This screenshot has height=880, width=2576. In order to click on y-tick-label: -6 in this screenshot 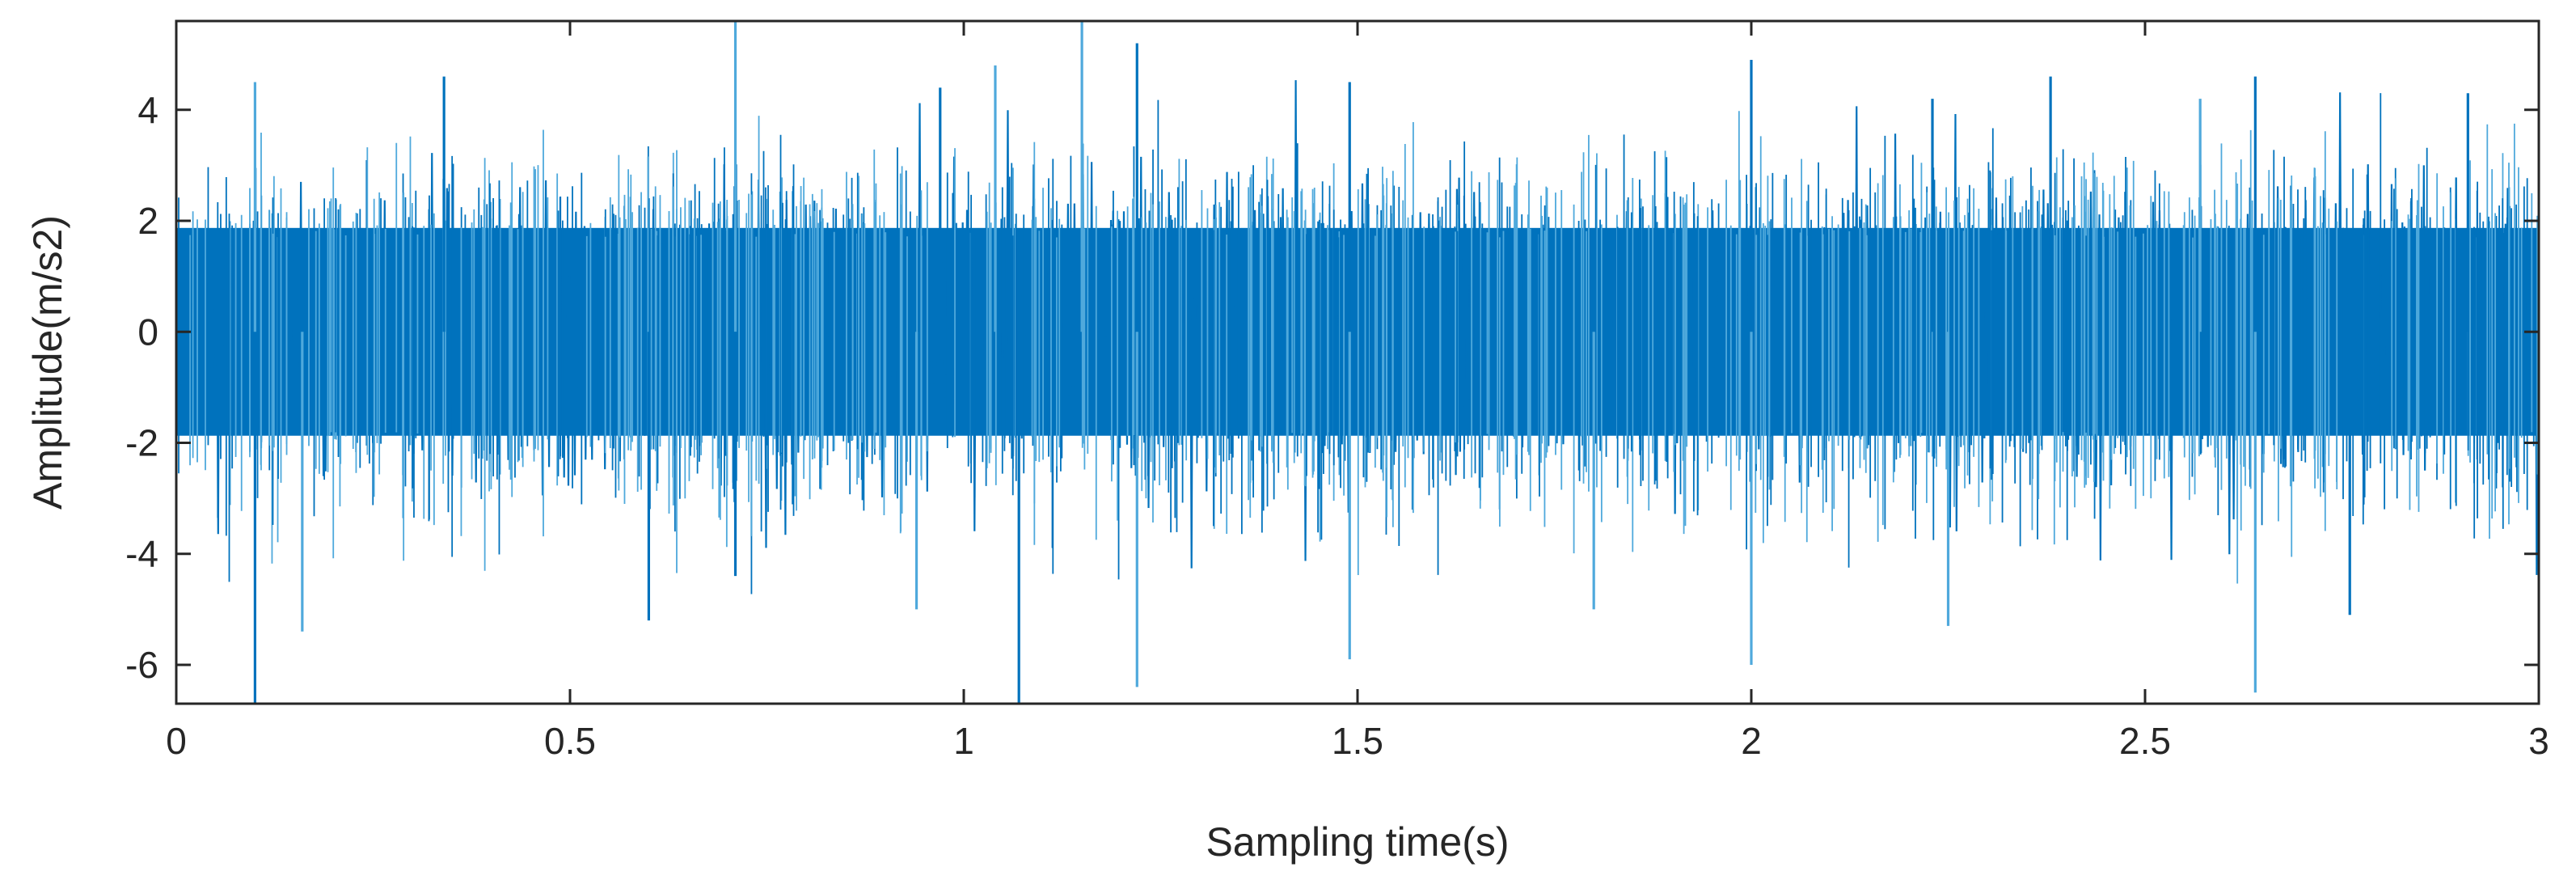, I will do `click(141, 665)`.